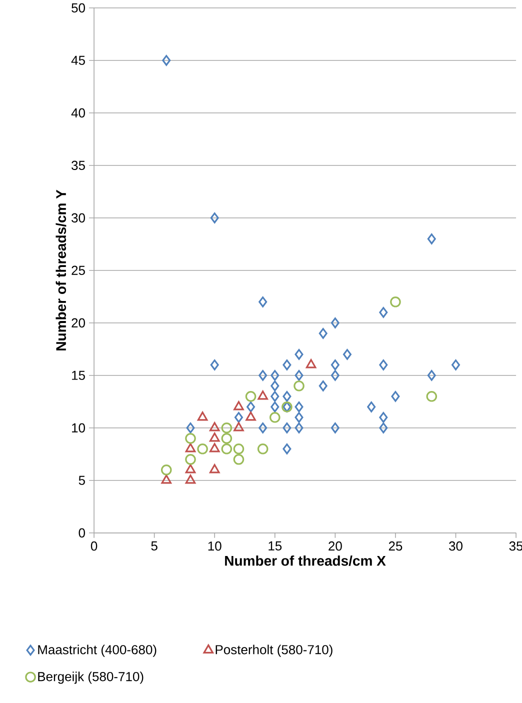 This screenshot has width=522, height=703. I want to click on y-tick-label: 15, so click(78, 375).